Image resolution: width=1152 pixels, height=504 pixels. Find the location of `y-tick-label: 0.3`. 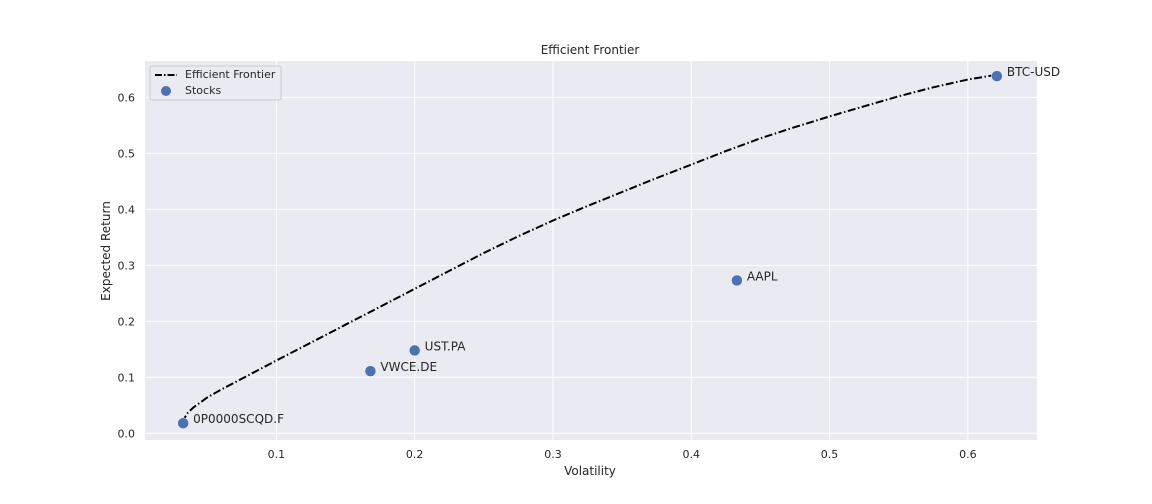

y-tick-label: 0.3 is located at coordinates (127, 265).